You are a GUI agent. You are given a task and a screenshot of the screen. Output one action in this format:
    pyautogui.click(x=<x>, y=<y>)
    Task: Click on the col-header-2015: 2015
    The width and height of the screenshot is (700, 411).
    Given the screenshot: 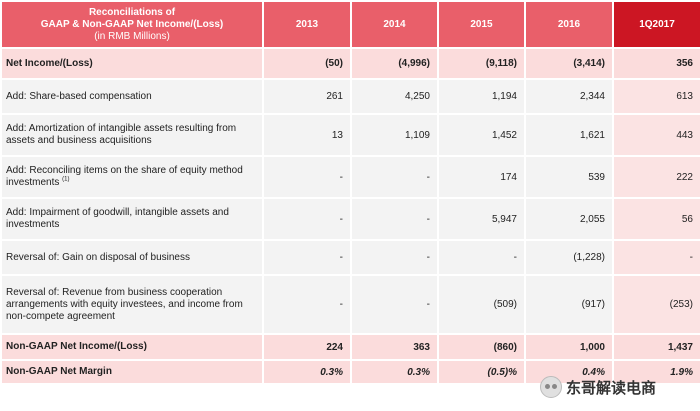 What is the action you would take?
    pyautogui.click(x=481, y=24)
    